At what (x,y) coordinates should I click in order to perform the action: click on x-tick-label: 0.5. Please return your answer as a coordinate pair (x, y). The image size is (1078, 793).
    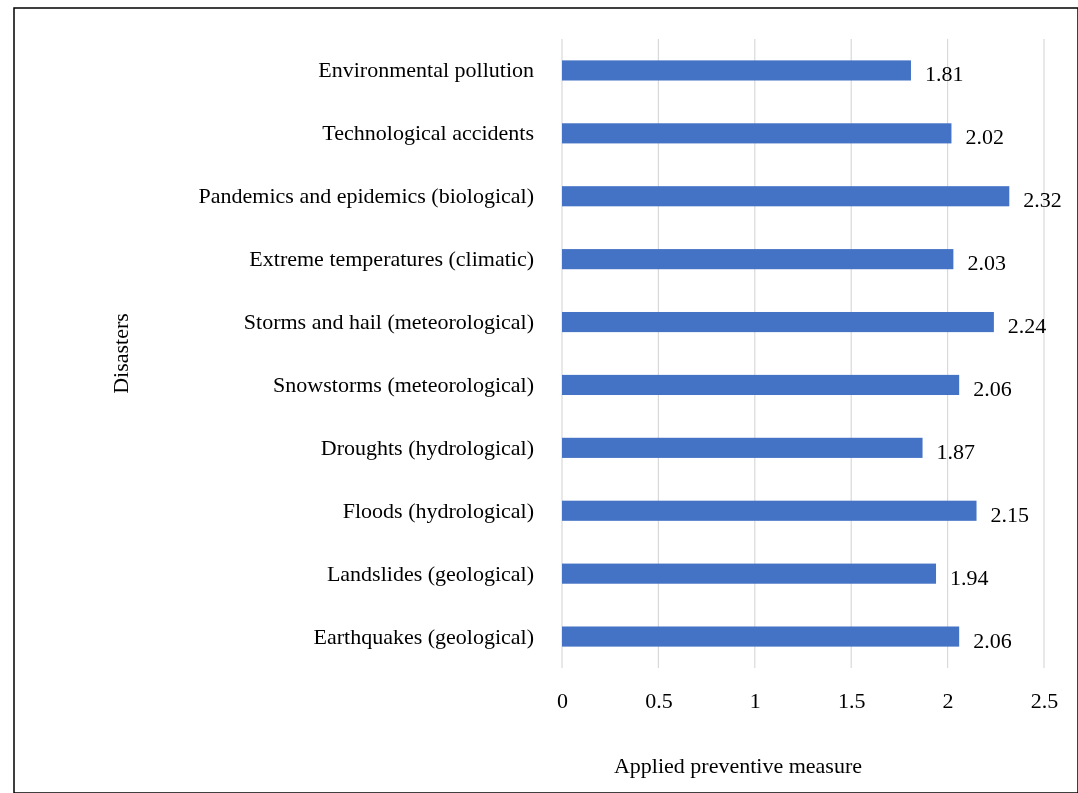
    Looking at the image, I should click on (659, 700).